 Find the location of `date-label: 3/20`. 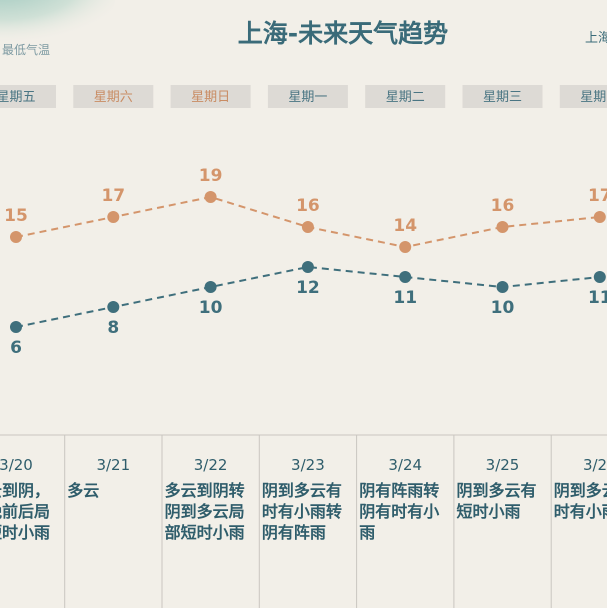

date-label: 3/20 is located at coordinates (16, 465).